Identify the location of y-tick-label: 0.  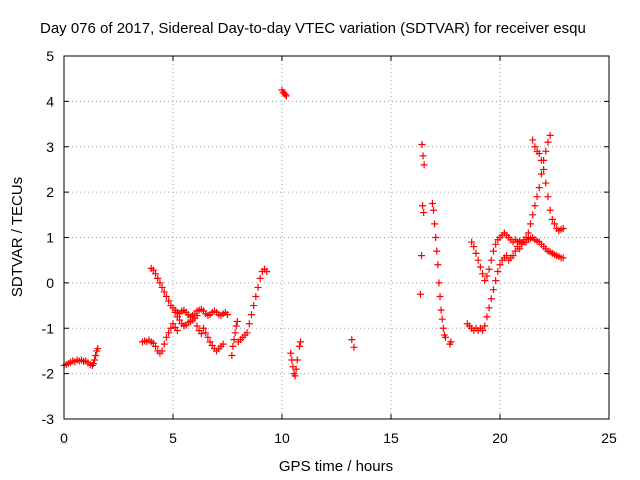
(50, 283).